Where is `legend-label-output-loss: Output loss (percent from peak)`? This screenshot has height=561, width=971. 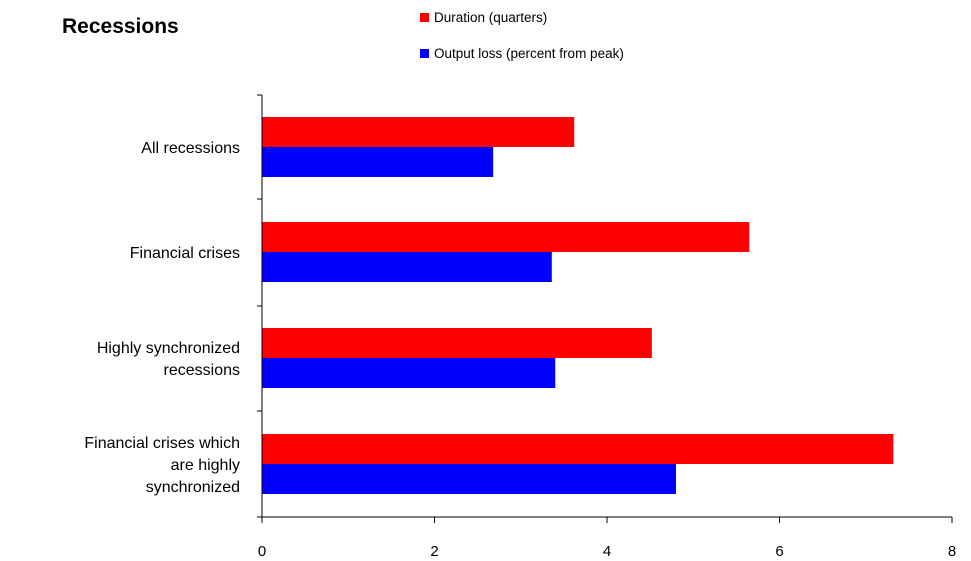 legend-label-output-loss: Output loss (percent from peak) is located at coordinates (529, 53).